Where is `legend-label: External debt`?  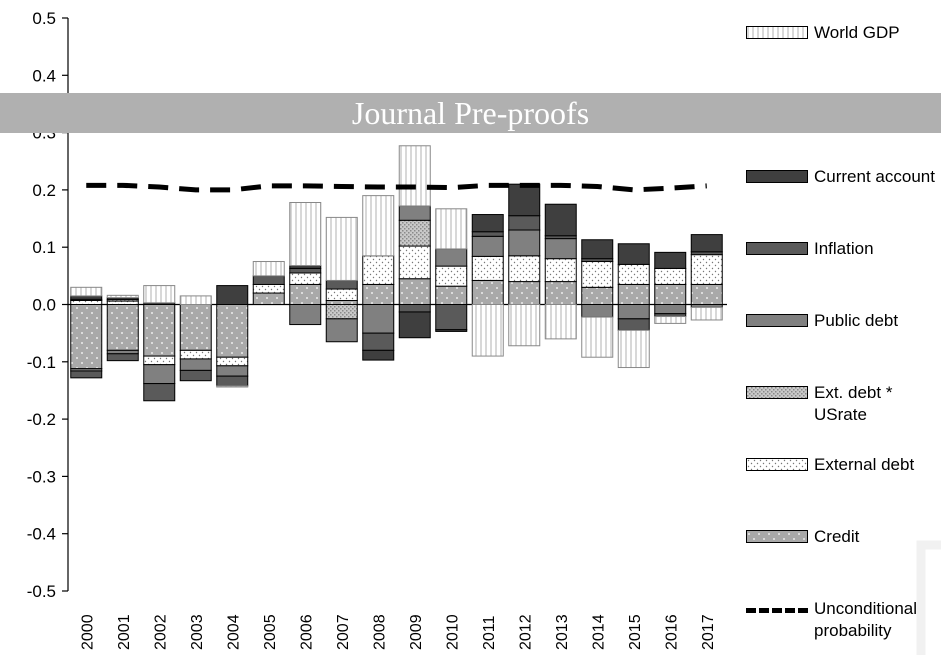 legend-label: External debt is located at coordinates (864, 464).